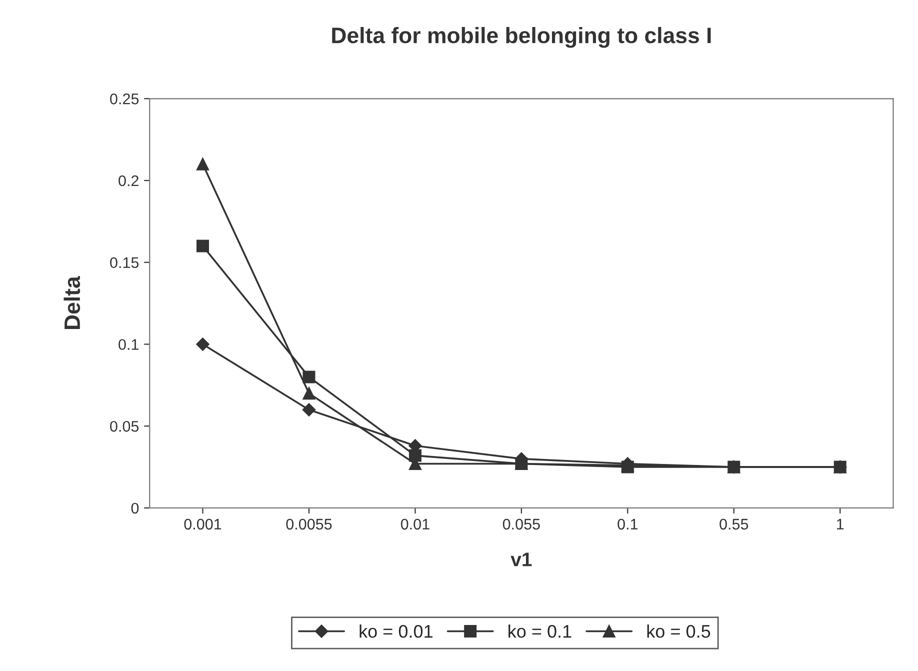 The width and height of the screenshot is (918, 671). What do you see at coordinates (309, 524) in the screenshot?
I see `x-tick-label: 0.0055` at bounding box center [309, 524].